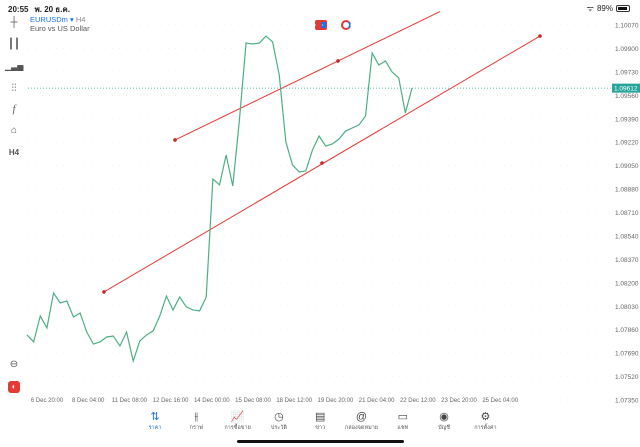 The height and width of the screenshot is (447, 640). Describe the element at coordinates (14, 88) in the screenshot. I see `indicators-icon: ⫶⫶` at that location.